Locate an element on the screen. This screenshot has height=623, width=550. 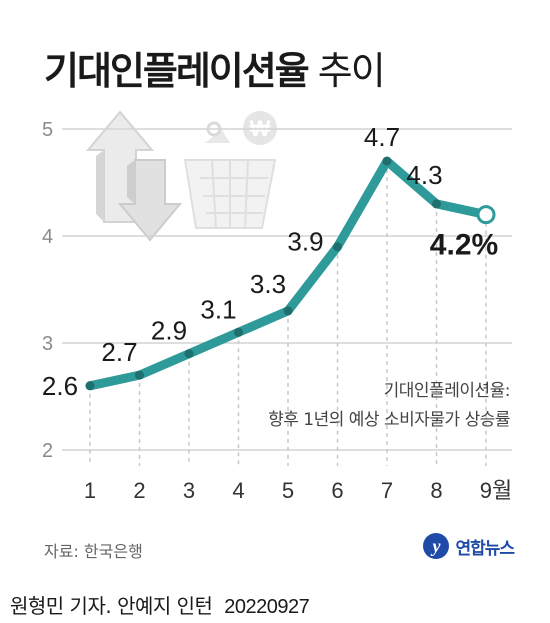
byline-credit: 원형민 기자. 안예지 인턴 is located at coordinates (111, 606).